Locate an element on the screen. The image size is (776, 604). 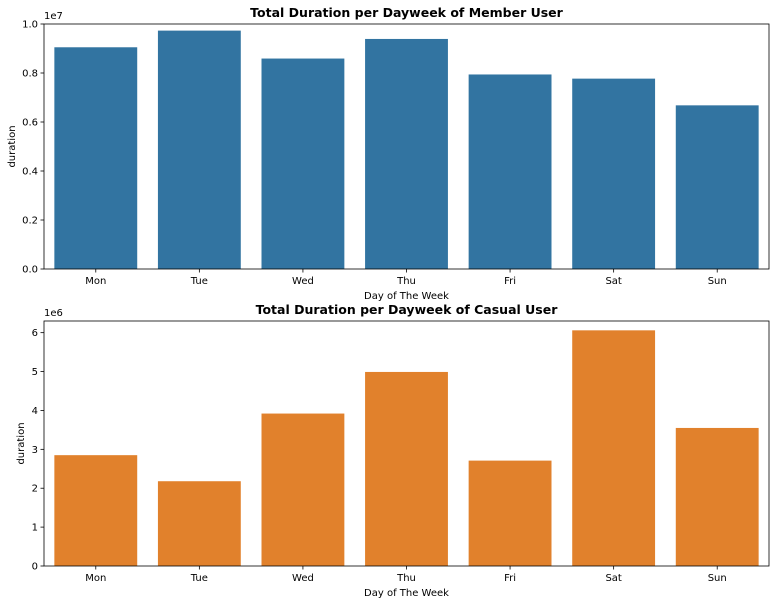
y-tick-label: 3 is located at coordinates (35, 450).